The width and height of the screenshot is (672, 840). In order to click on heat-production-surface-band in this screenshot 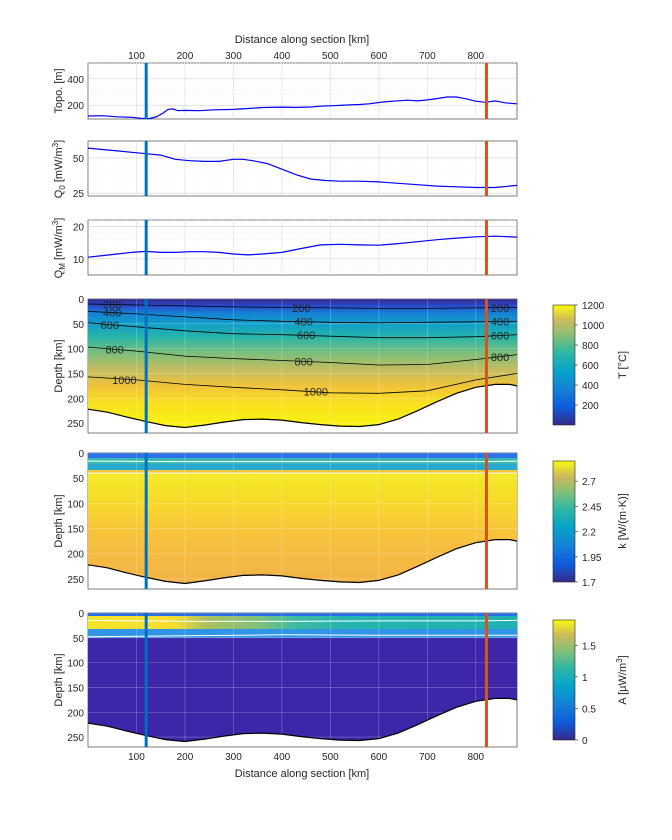, I will do `click(302, 614)`.